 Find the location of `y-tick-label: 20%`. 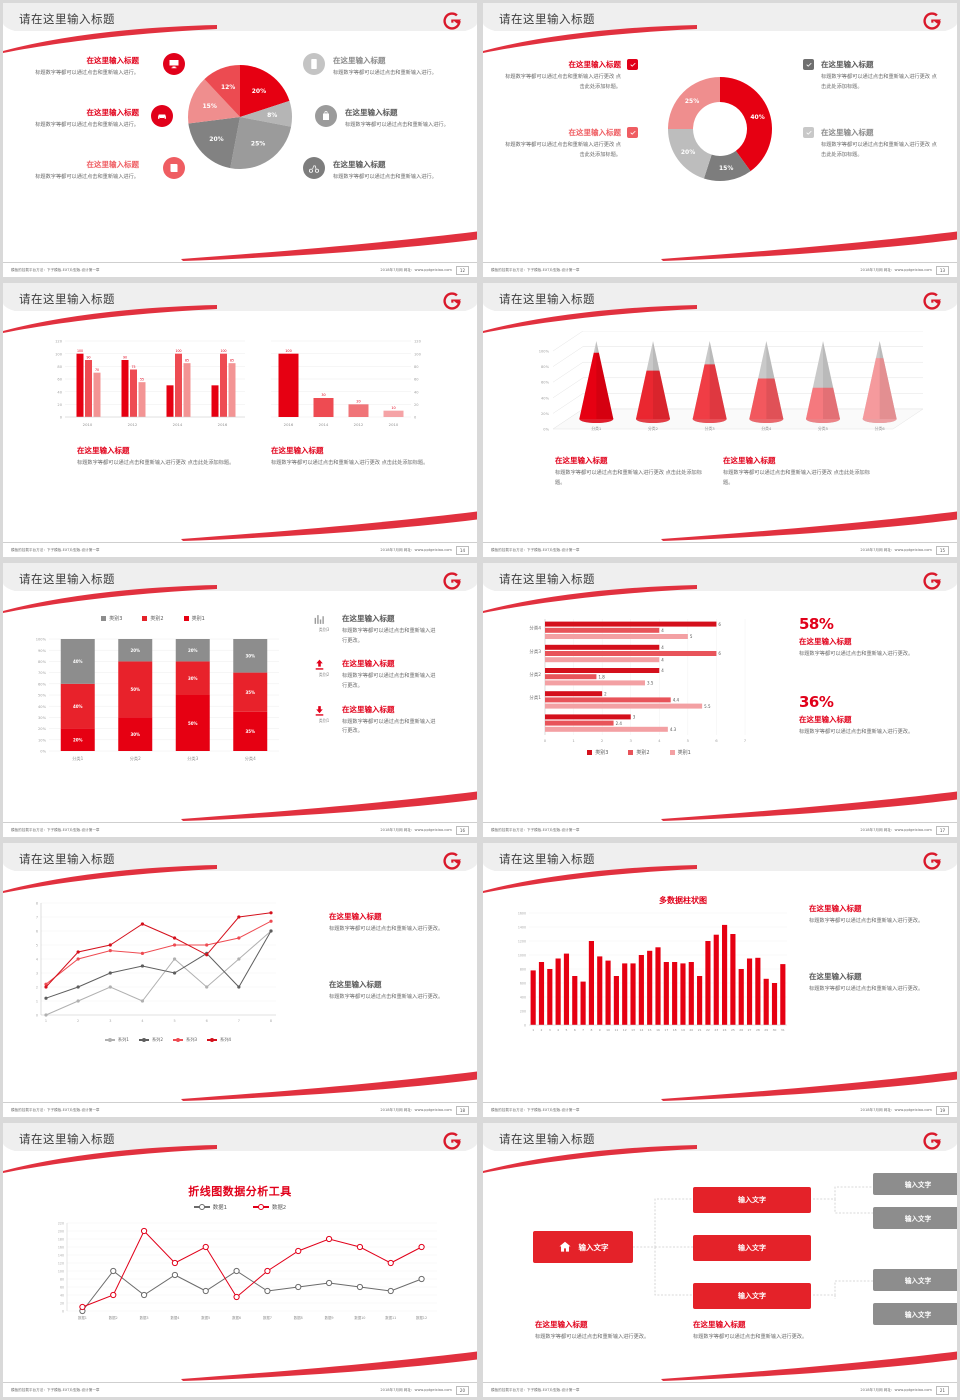

y-tick-label: 20% is located at coordinates (545, 414).